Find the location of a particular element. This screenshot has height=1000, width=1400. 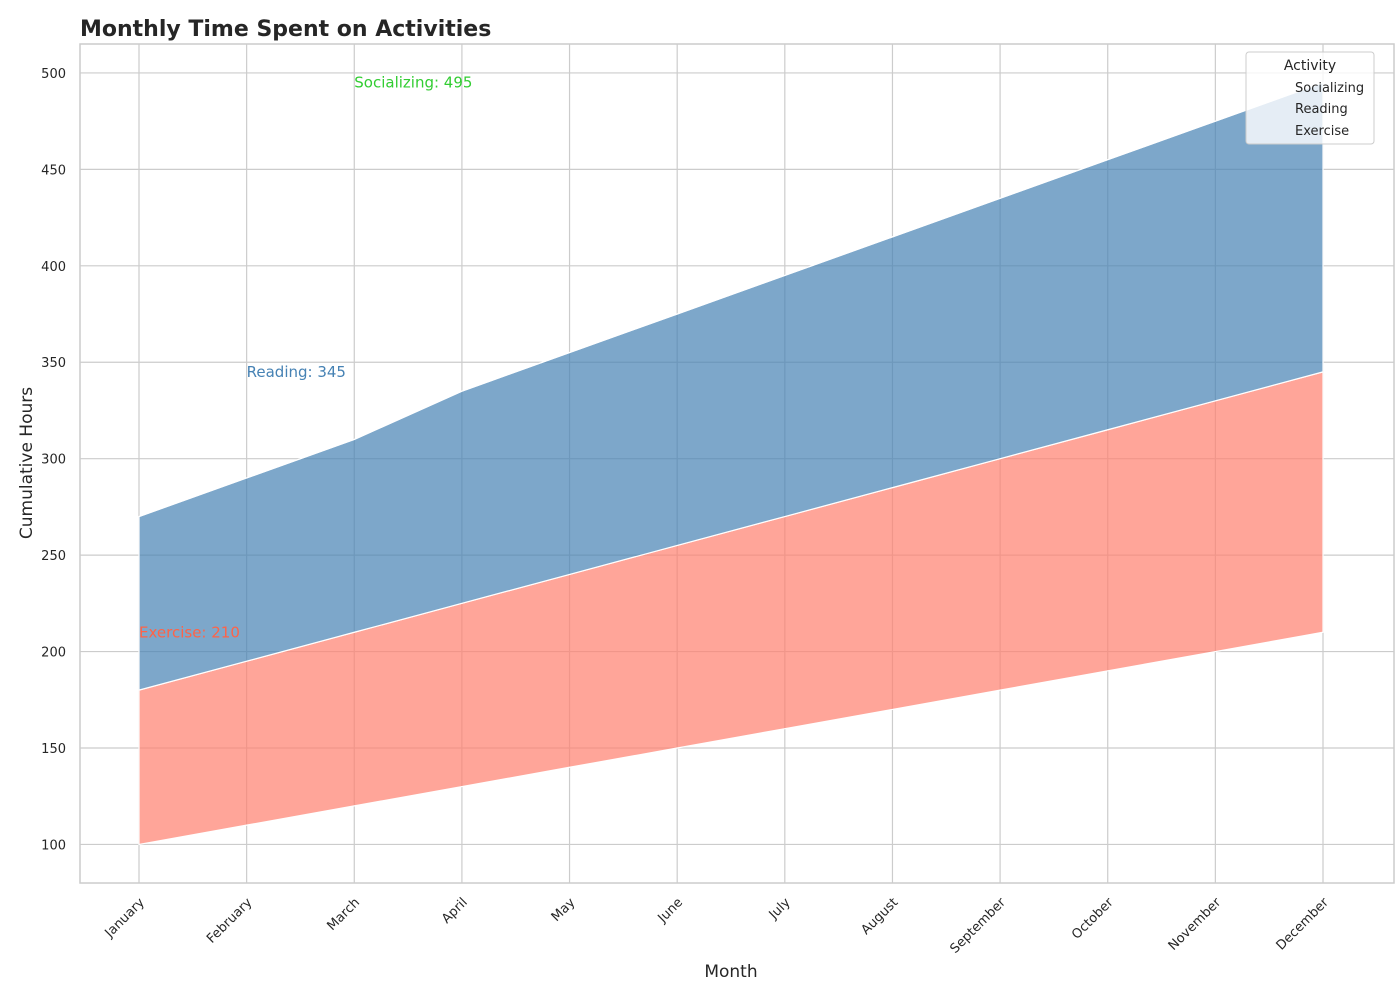

y-ticks: 100 150 200 250 300 350 400 450 500 is located at coordinates (53, 460).